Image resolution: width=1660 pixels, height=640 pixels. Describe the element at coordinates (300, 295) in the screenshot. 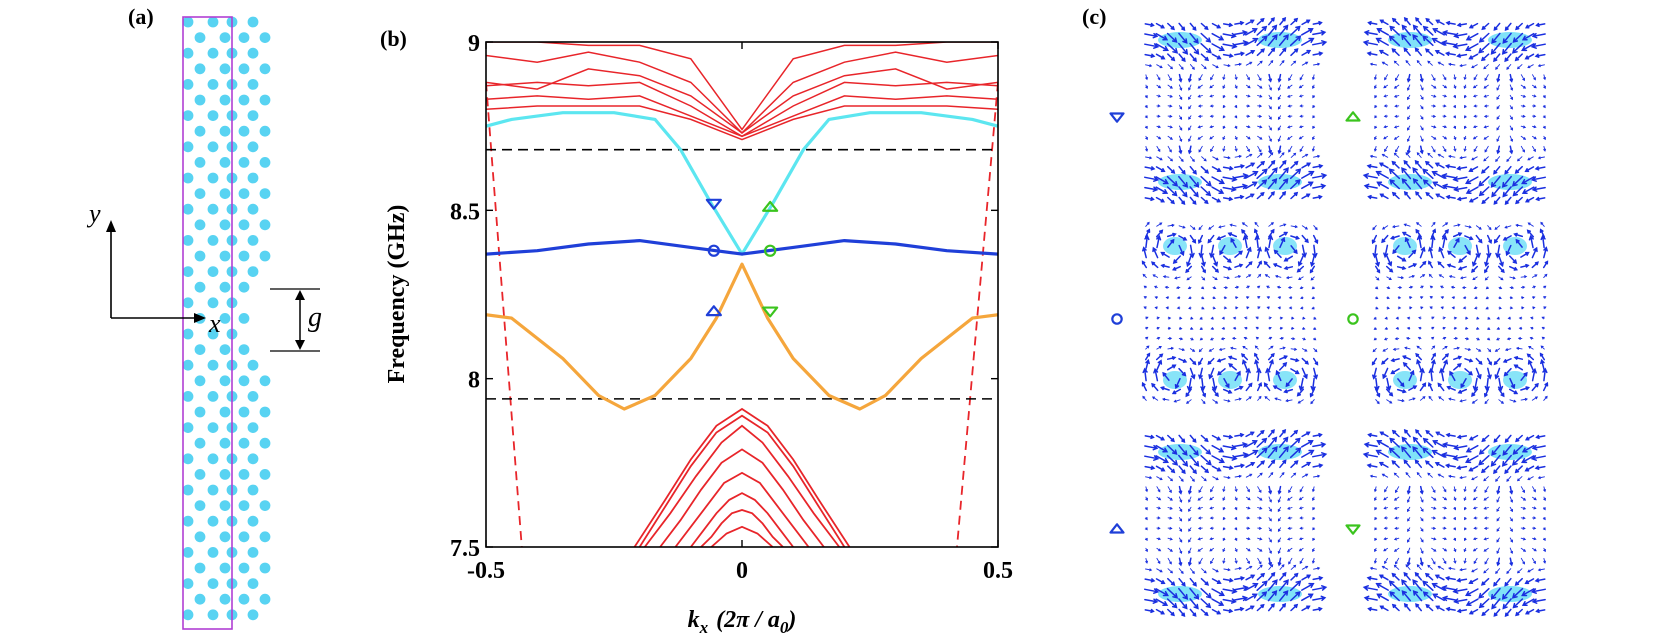

I see `gap-arrowhead-up` at that location.